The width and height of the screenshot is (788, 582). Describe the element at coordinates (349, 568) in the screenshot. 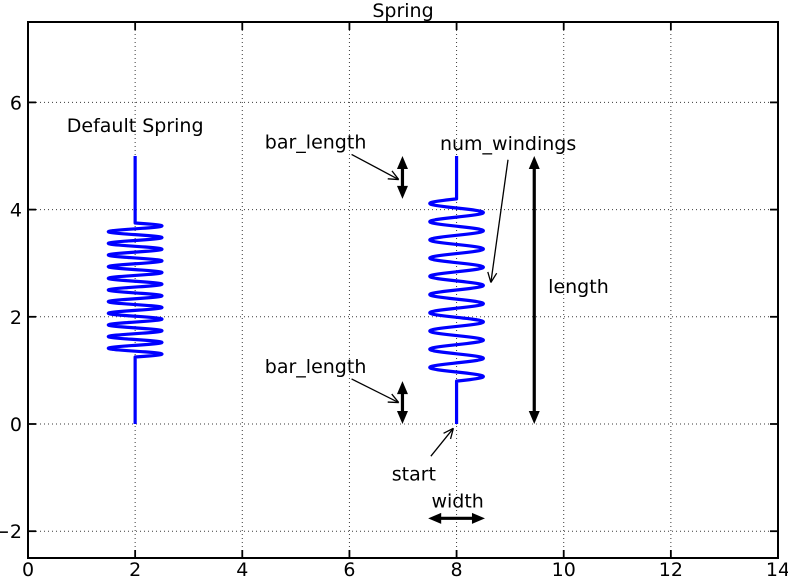

I see `x-tick-label: 6` at that location.